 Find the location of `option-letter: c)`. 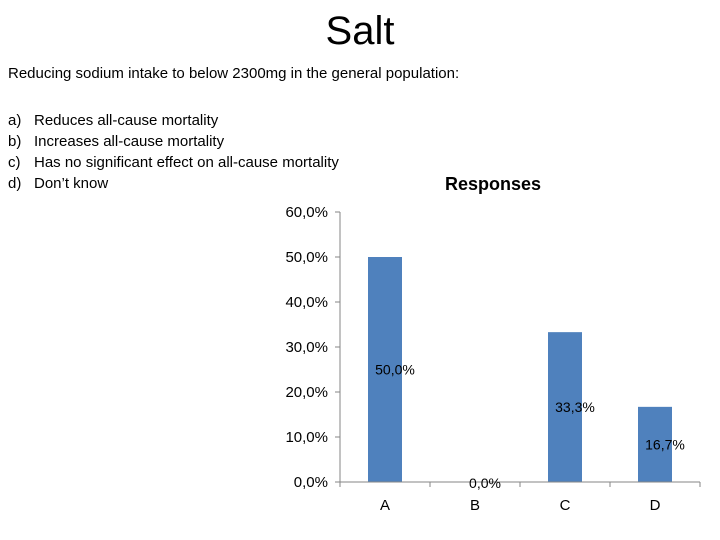

option-letter: c) is located at coordinates (14, 162).